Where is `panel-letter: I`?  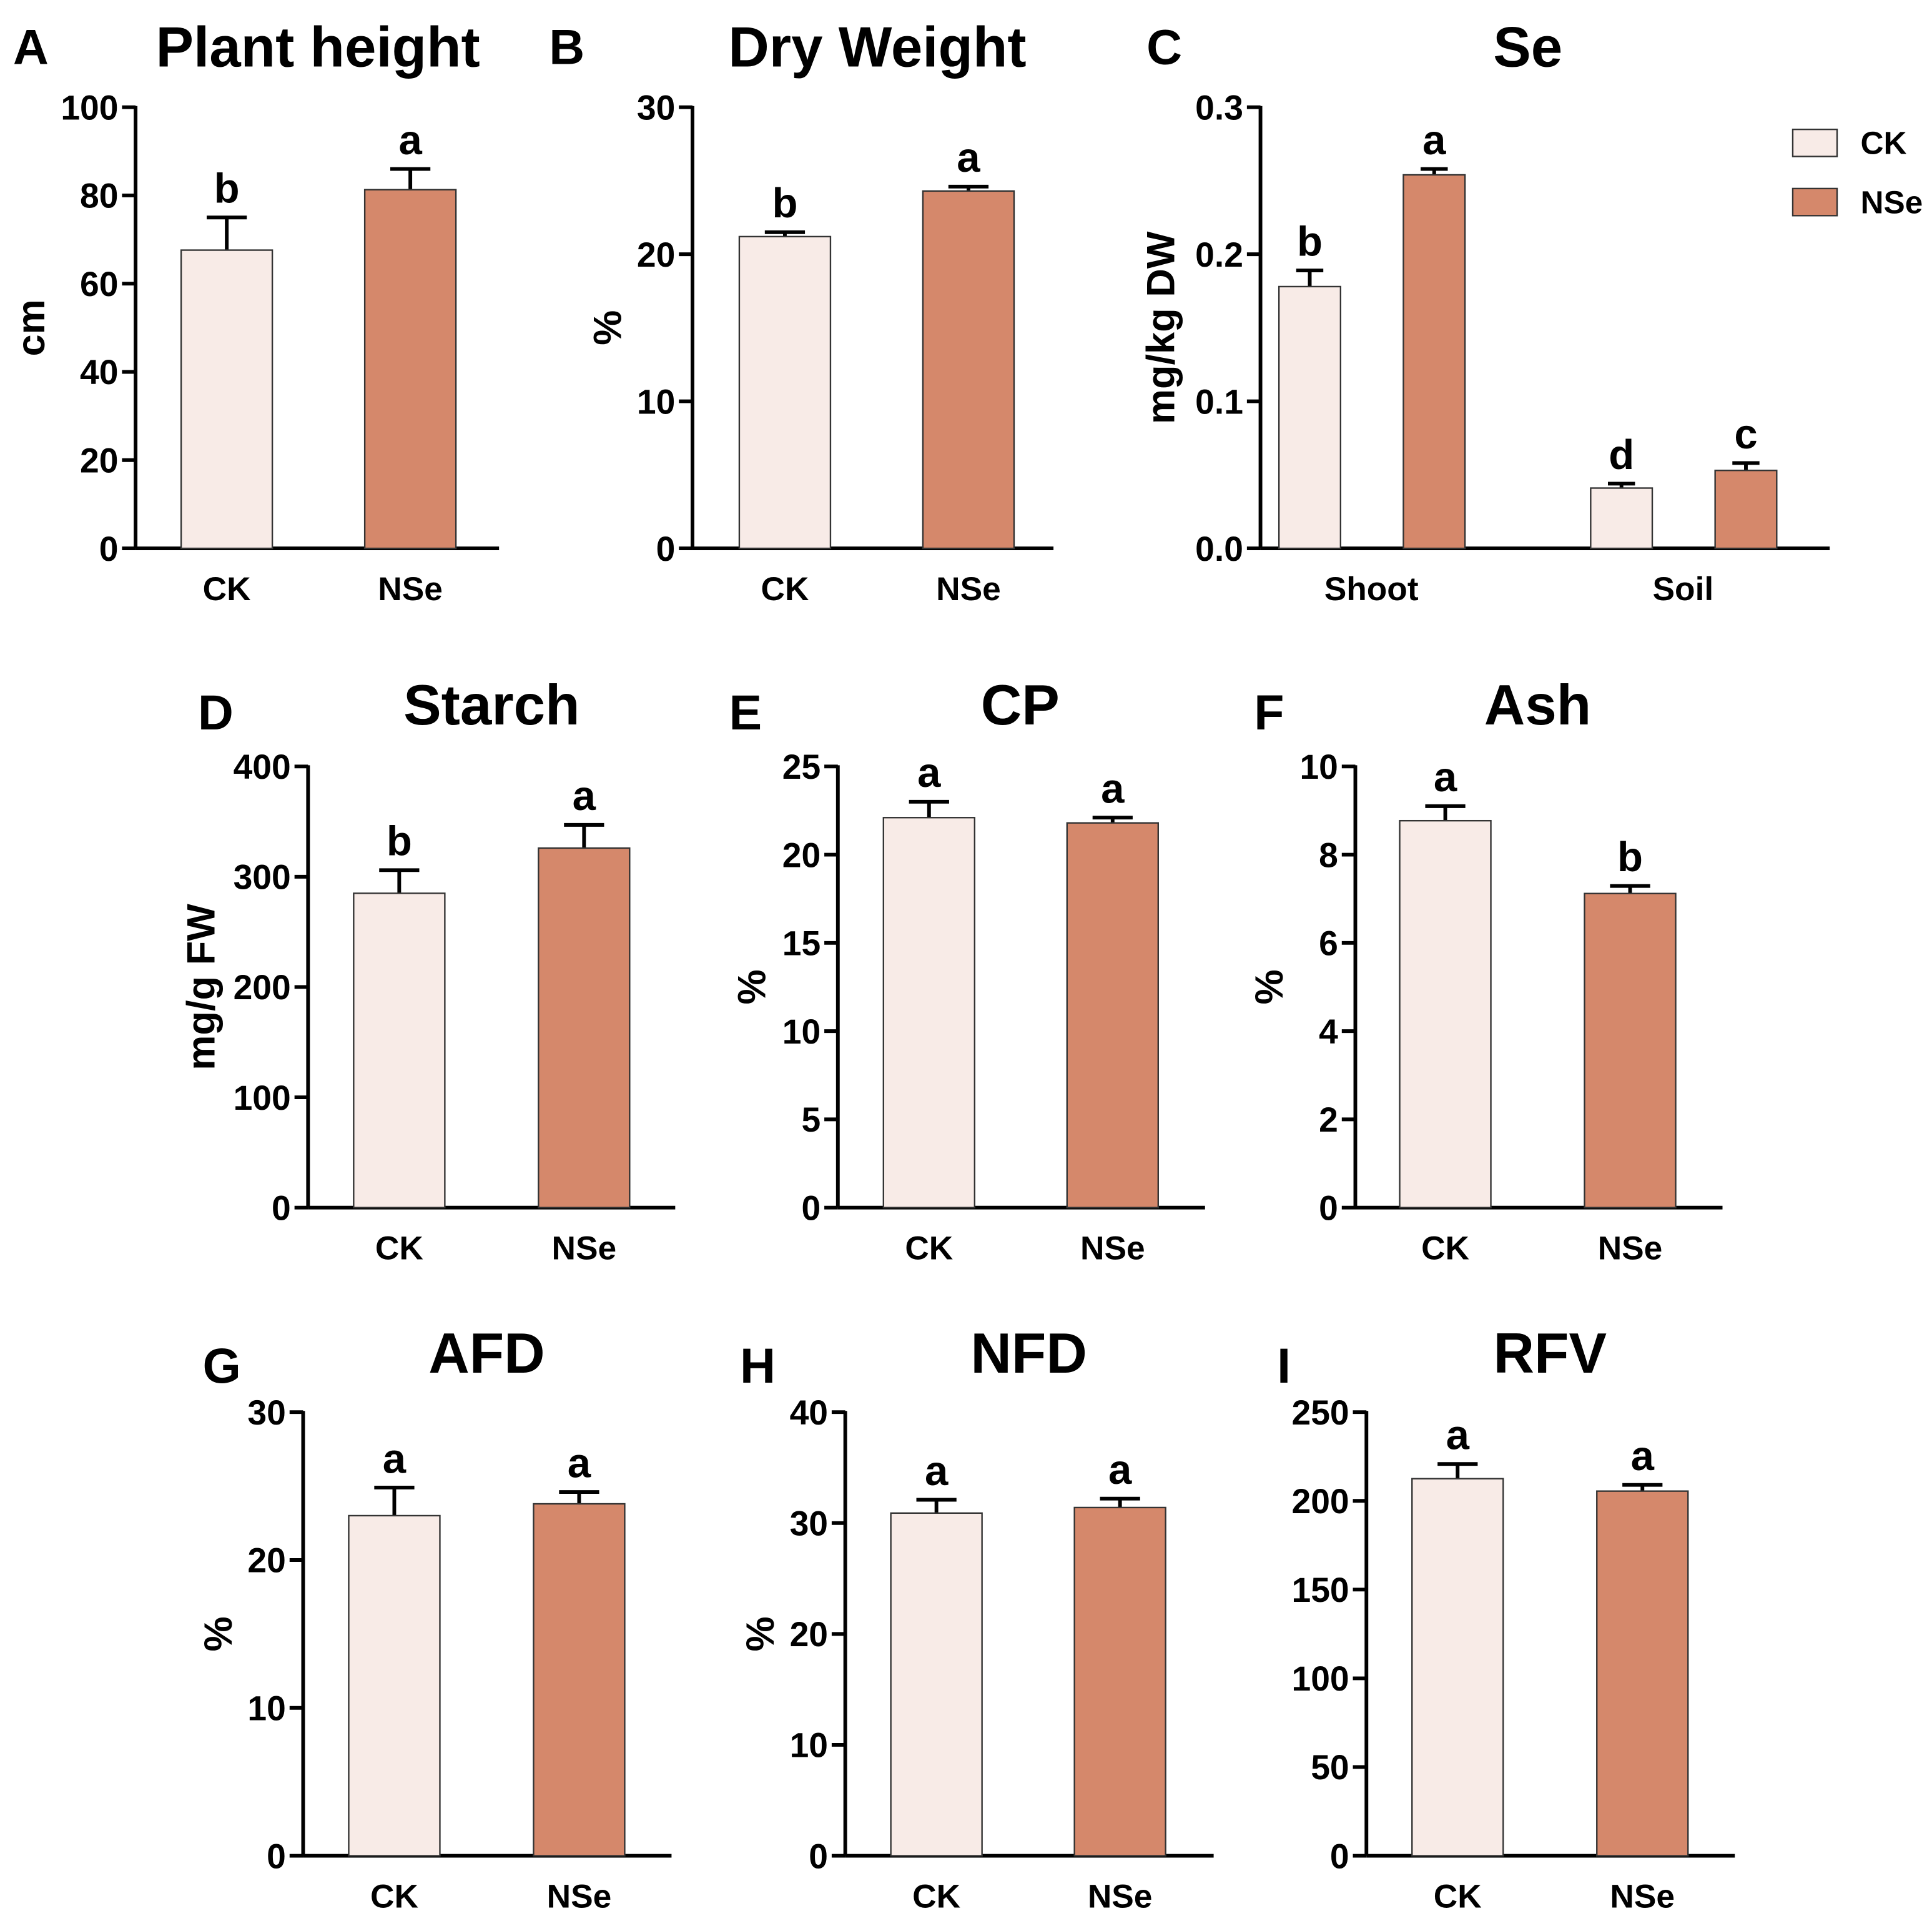 panel-letter: I is located at coordinates (1284, 1365).